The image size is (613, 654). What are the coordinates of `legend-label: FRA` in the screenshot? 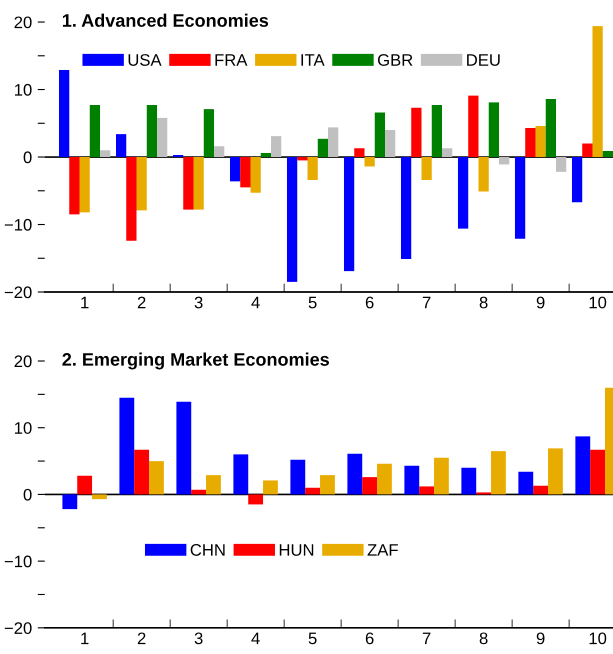 It's located at (231, 60).